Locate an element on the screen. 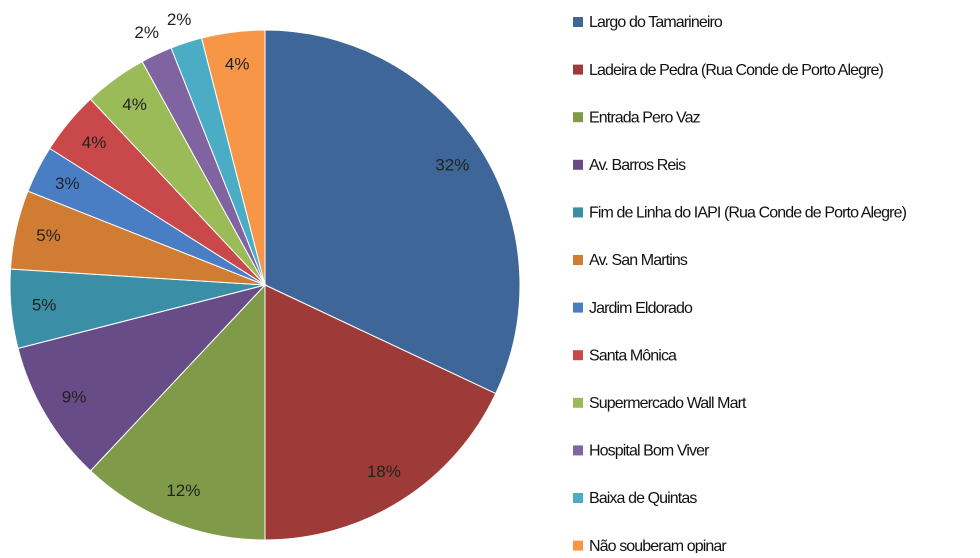 Image resolution: width=980 pixels, height=558 pixels. legend-label: Entrada Pero Vaz is located at coordinates (645, 117).